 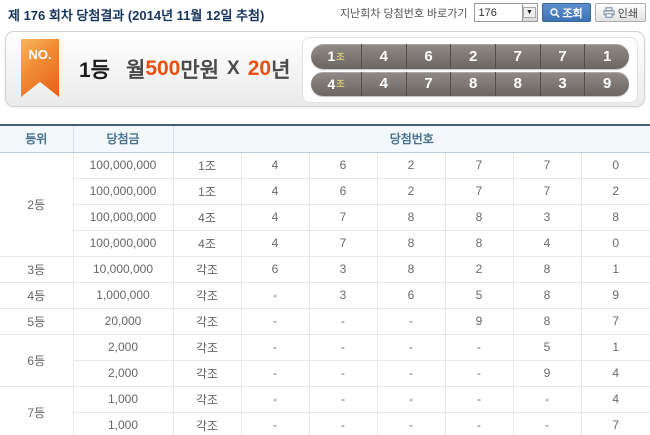 What do you see at coordinates (123, 399) in the screenshot?
I see `prize-cell: 1,000` at bounding box center [123, 399].